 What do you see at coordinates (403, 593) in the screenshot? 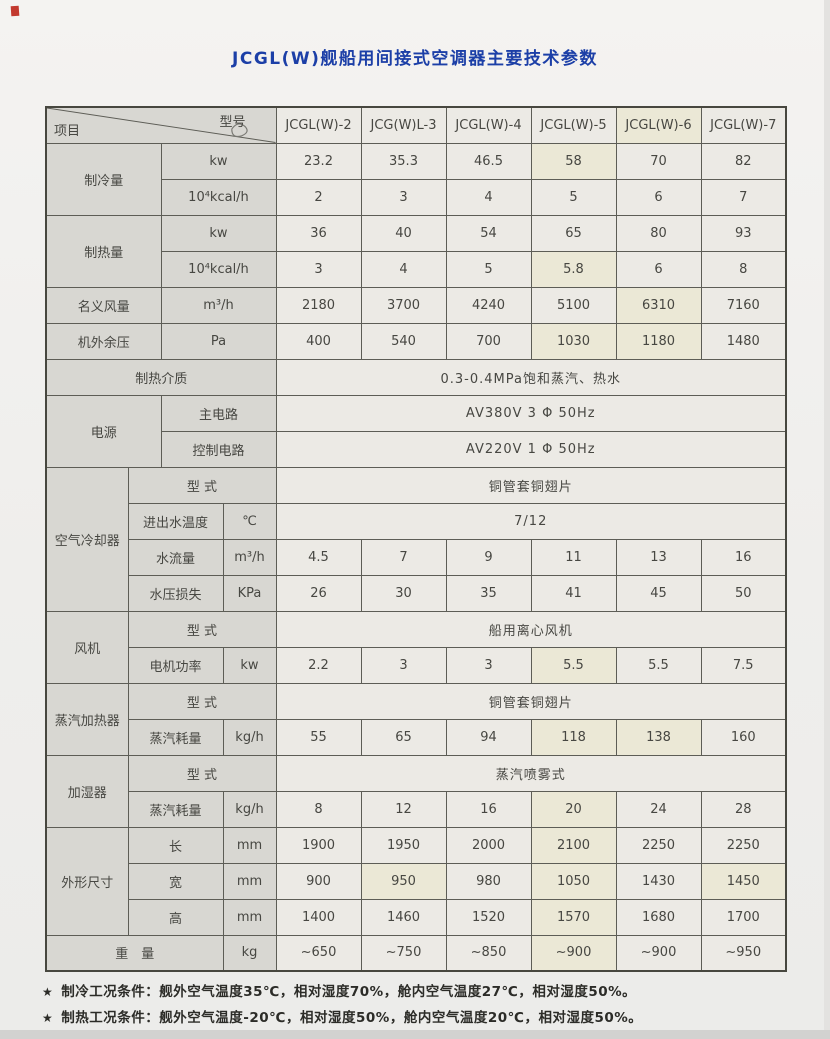
I see `value-cell: 30` at bounding box center [403, 593].